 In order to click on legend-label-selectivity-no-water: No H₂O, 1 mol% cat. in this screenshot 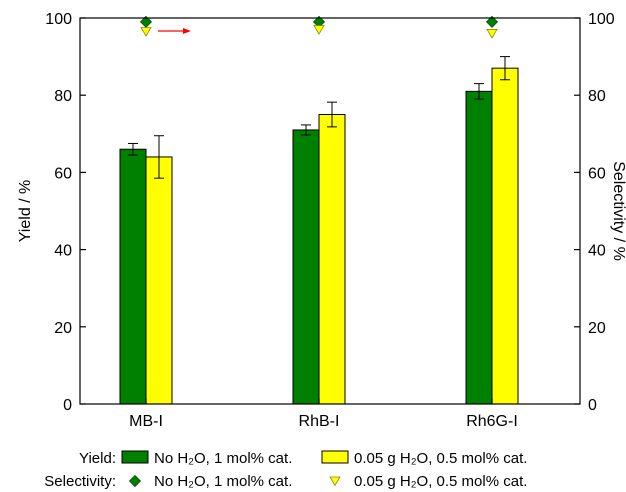, I will do `click(223, 481)`.